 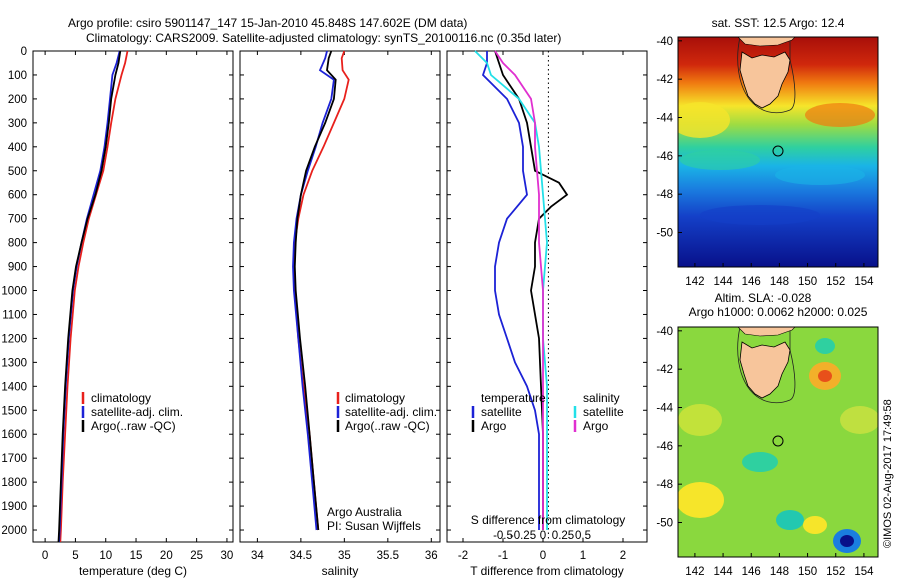 I want to click on sst-map-frame, so click(x=778, y=152).